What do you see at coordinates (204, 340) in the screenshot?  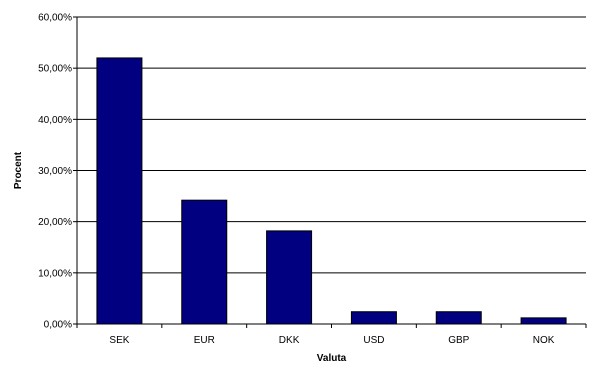 I see `x-tick-label: EUR` at bounding box center [204, 340].